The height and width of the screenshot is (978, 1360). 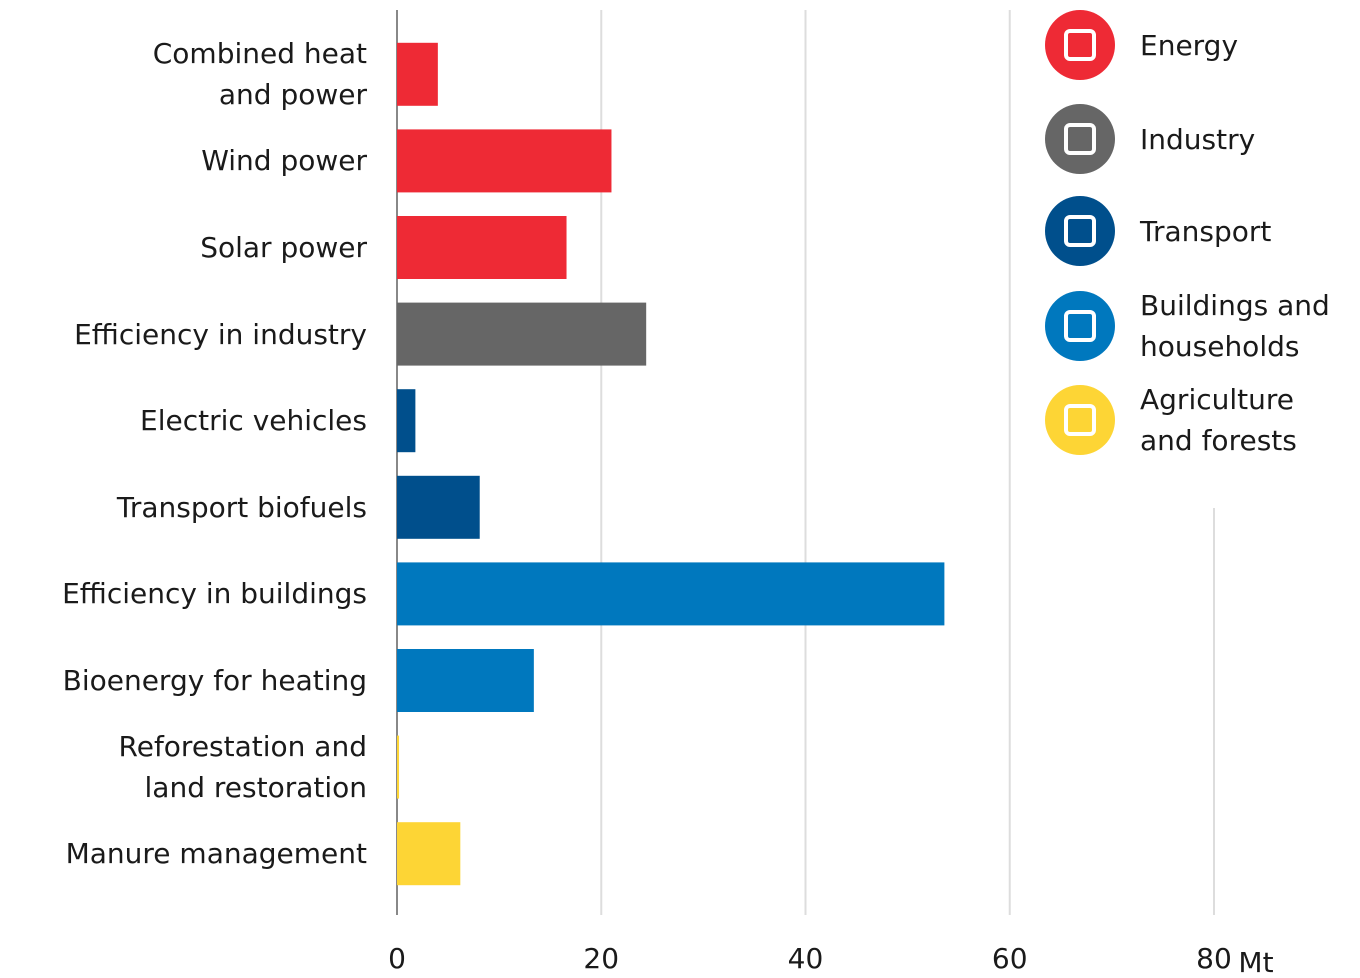 What do you see at coordinates (397, 958) in the screenshot?
I see `x-tick-label: 0` at bounding box center [397, 958].